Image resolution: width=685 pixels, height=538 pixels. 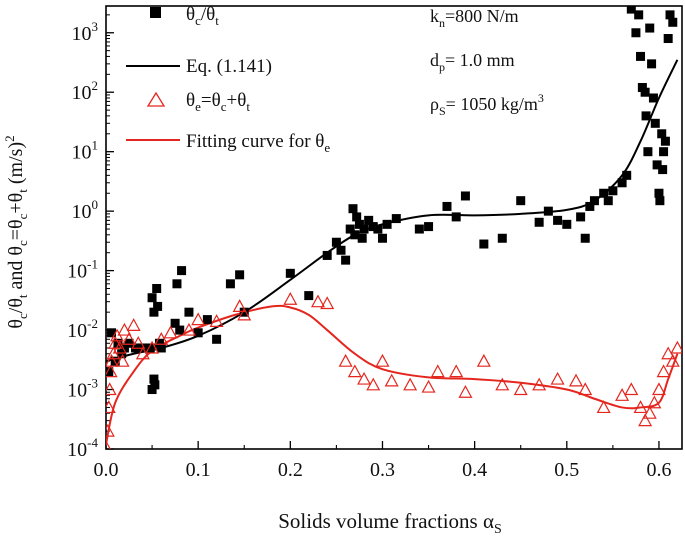 I want to click on x-tick-label: 0.1, so click(x=198, y=470).